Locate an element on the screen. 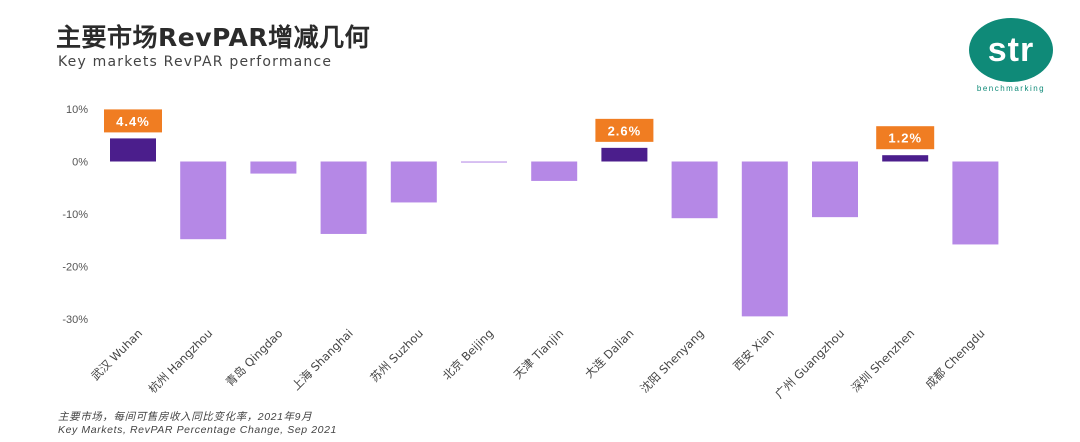 The width and height of the screenshot is (1080, 442). x-tick-label: 苏州 Suzhou is located at coordinates (396, 355).